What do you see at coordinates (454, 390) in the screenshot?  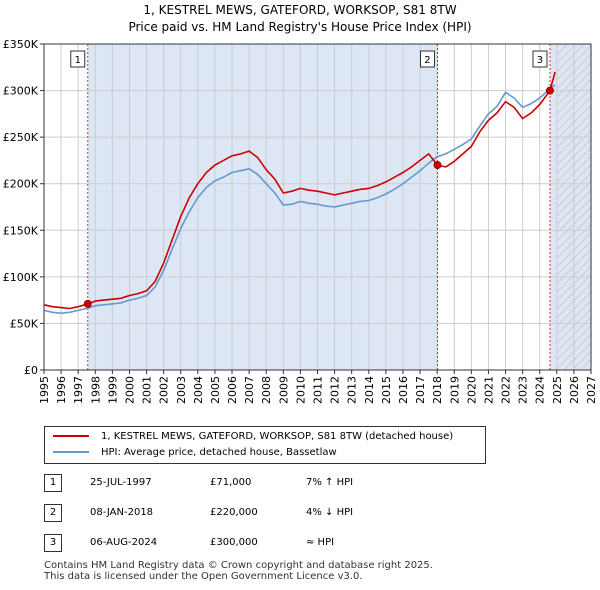 I see `x-tick-label: 2019` at bounding box center [454, 390].